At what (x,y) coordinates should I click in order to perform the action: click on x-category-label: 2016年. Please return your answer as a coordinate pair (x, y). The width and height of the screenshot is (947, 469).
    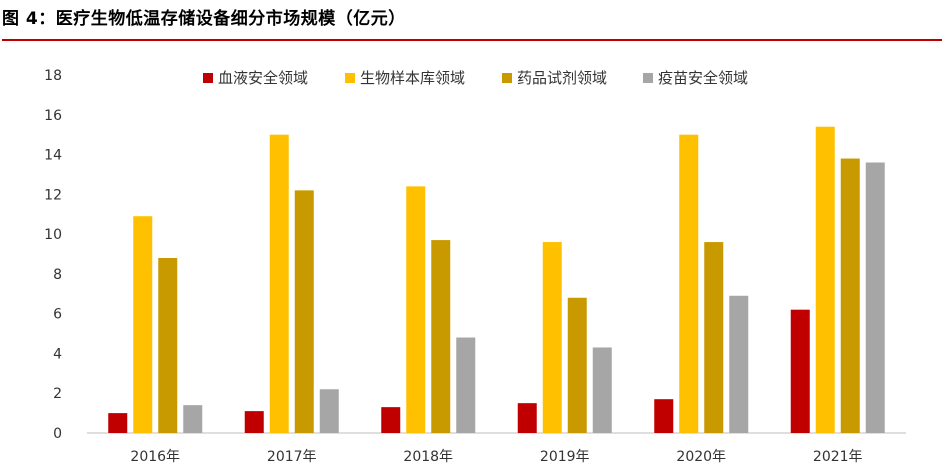
    Looking at the image, I should click on (155, 457).